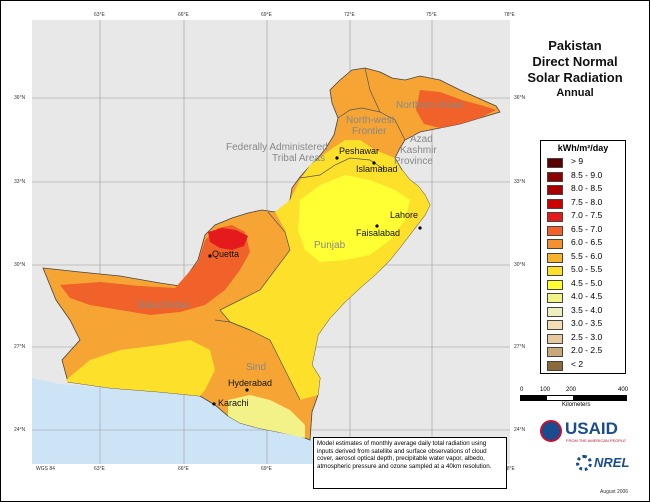 The height and width of the screenshot is (502, 650). Describe the element at coordinates (266, 416) in the screenshot. I see `sind-light-zone` at that location.